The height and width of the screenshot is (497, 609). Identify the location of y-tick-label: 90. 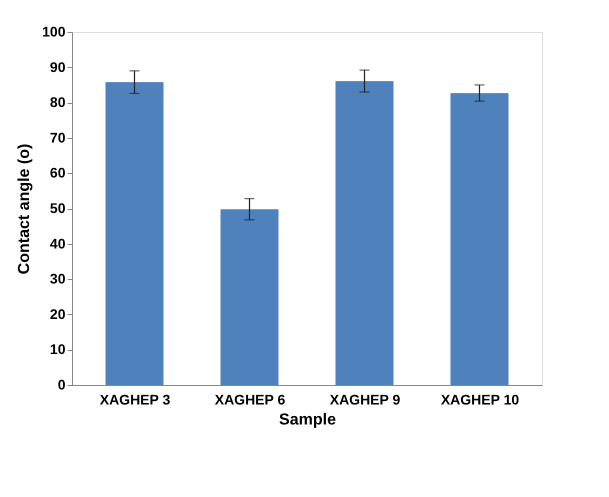
(58, 66).